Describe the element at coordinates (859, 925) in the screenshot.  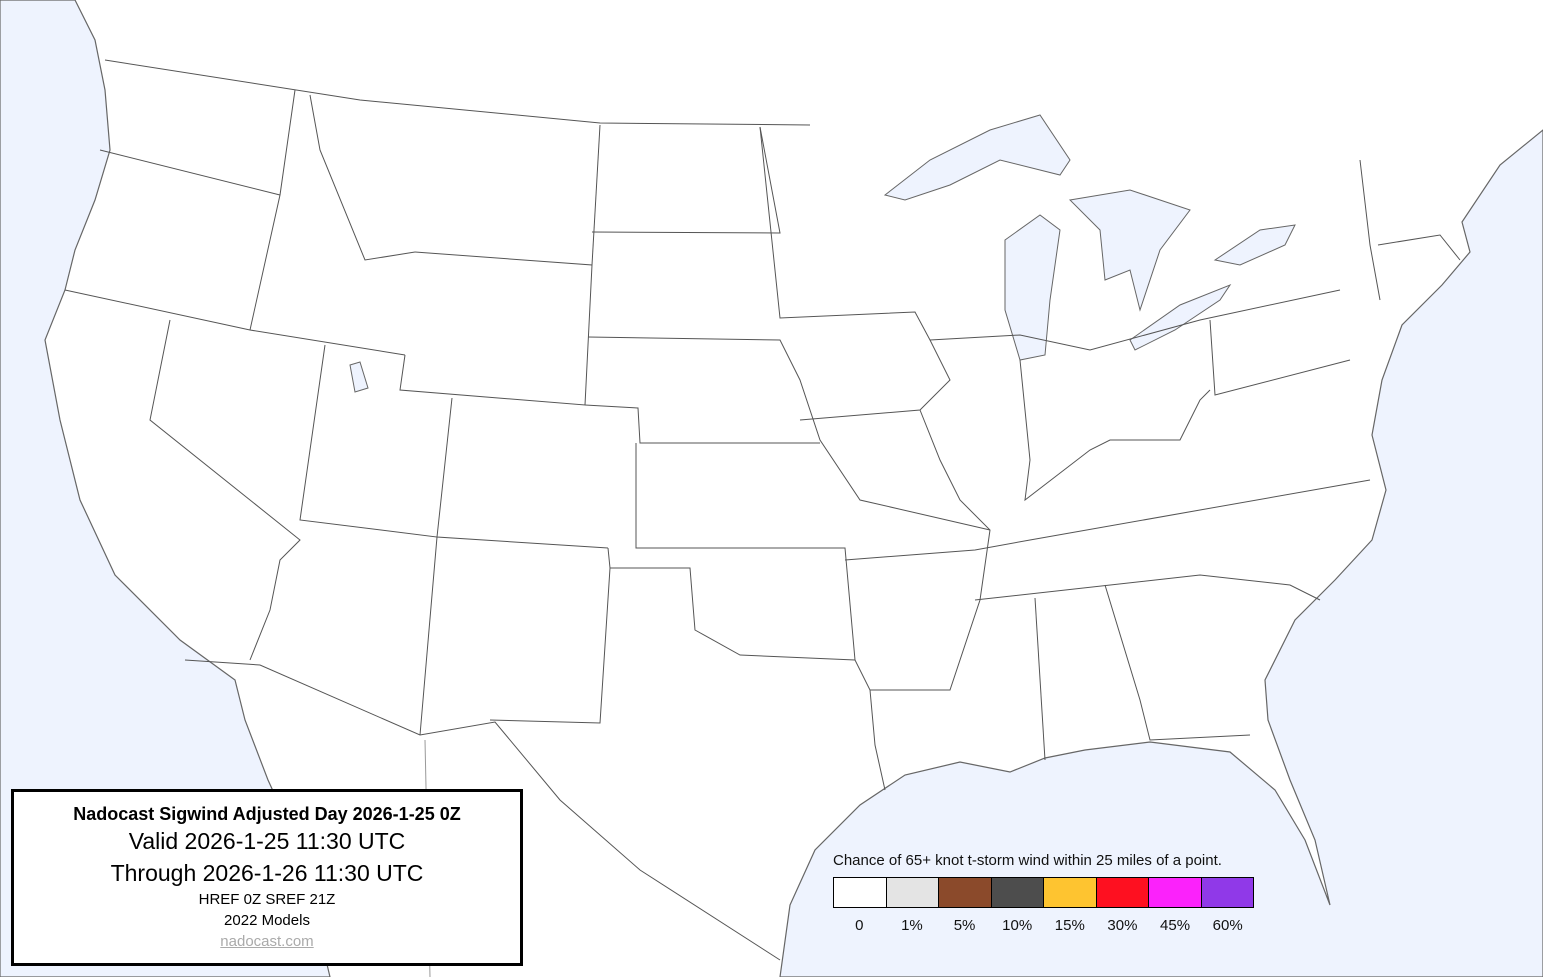
I see `legend-label: 0` at that location.